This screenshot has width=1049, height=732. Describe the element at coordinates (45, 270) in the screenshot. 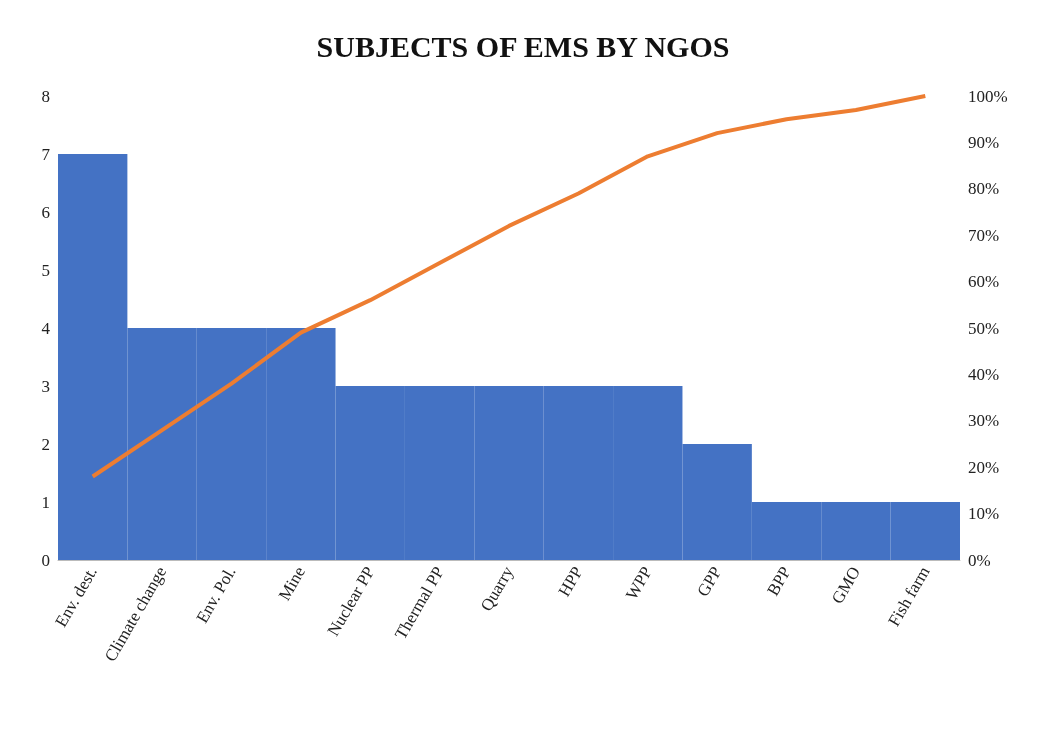

I see `y-tick-label: 5` at that location.